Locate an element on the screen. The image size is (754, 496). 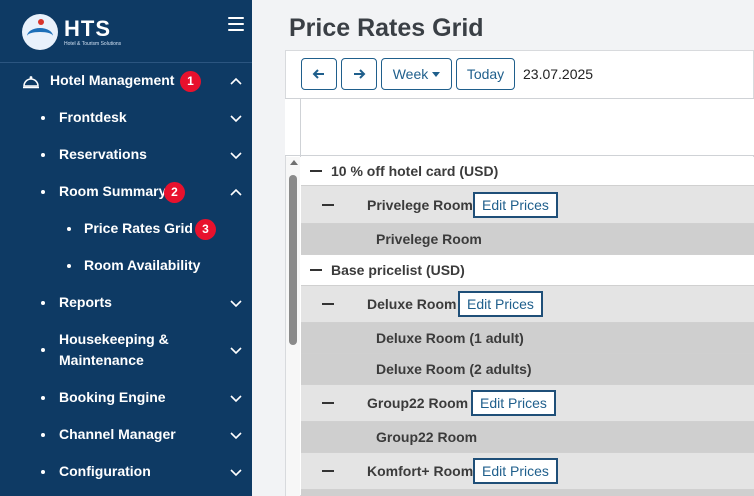
bell-icon is located at coordinates (31, 82).